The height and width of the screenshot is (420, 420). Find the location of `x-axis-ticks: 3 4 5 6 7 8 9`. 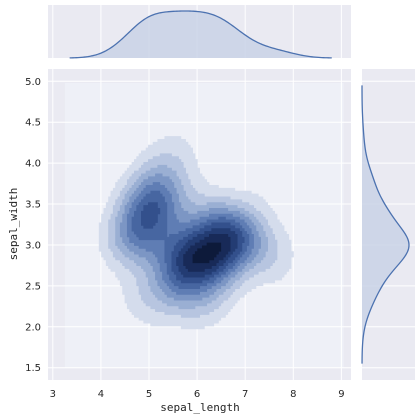

x-axis-ticks: 3 4 5 6 7 8 9 is located at coordinates (197, 394).